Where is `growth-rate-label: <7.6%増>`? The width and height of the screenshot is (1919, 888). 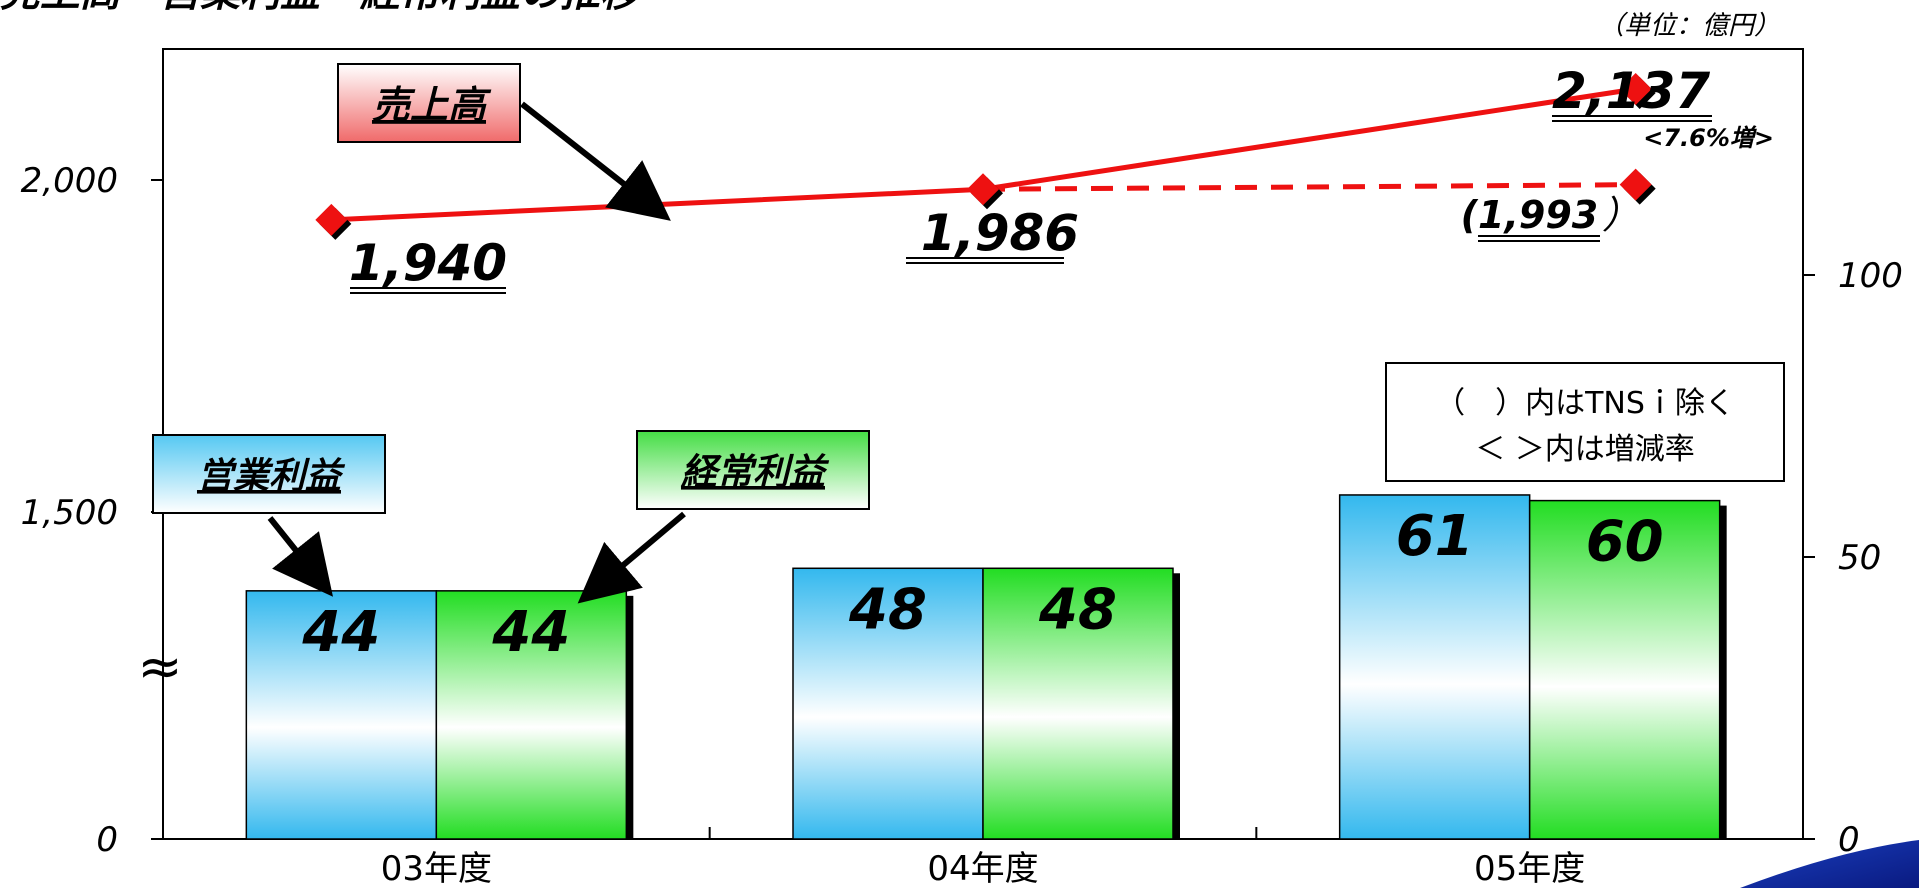 growth-rate-label: <7.6%増> is located at coordinates (1708, 138).